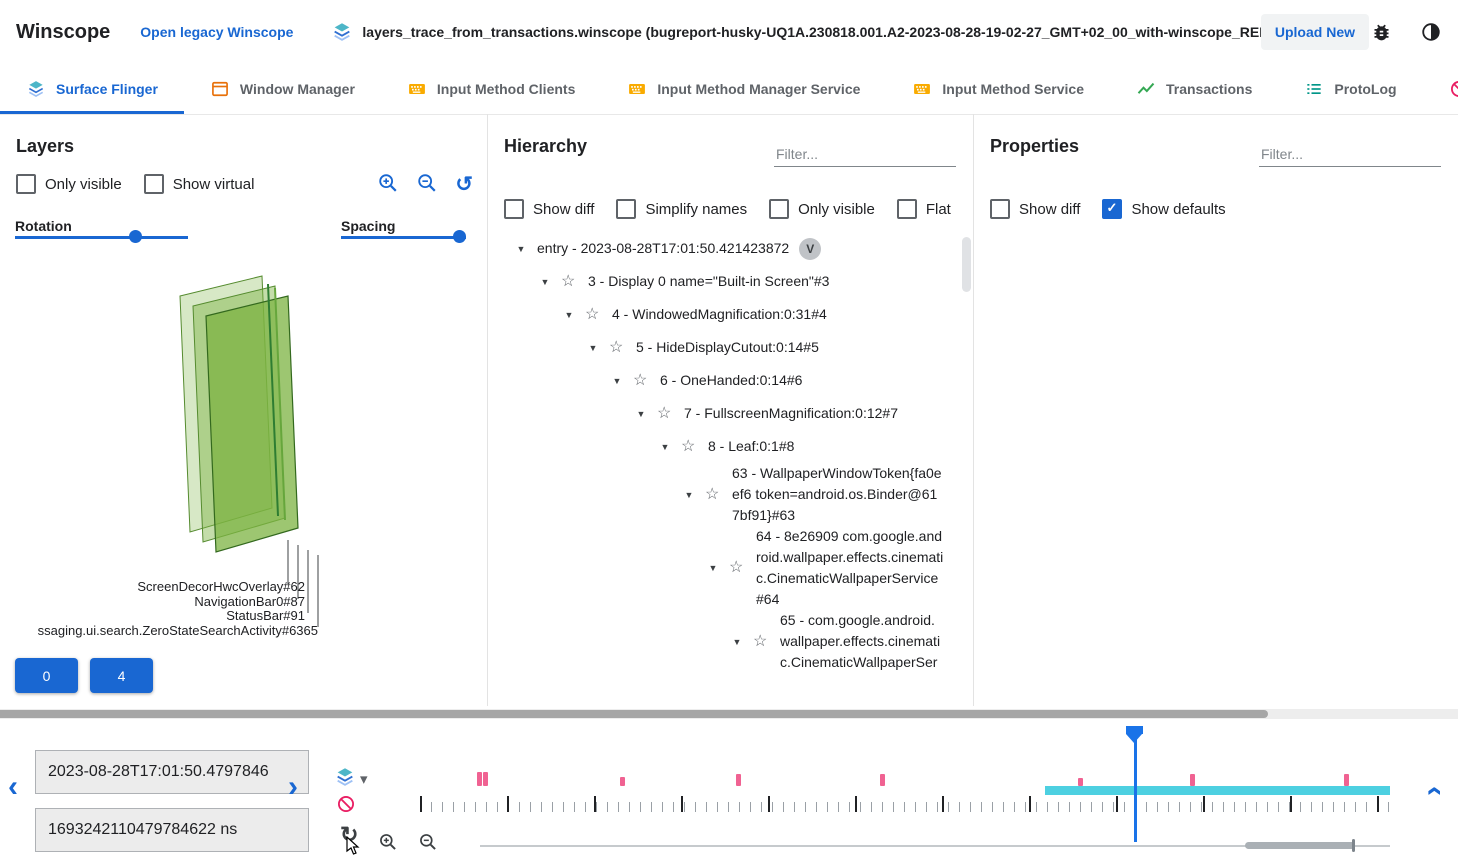 The image size is (1458, 860). Describe the element at coordinates (349, 834) in the screenshot. I see `reset-zoom-icon: ↻` at that location.